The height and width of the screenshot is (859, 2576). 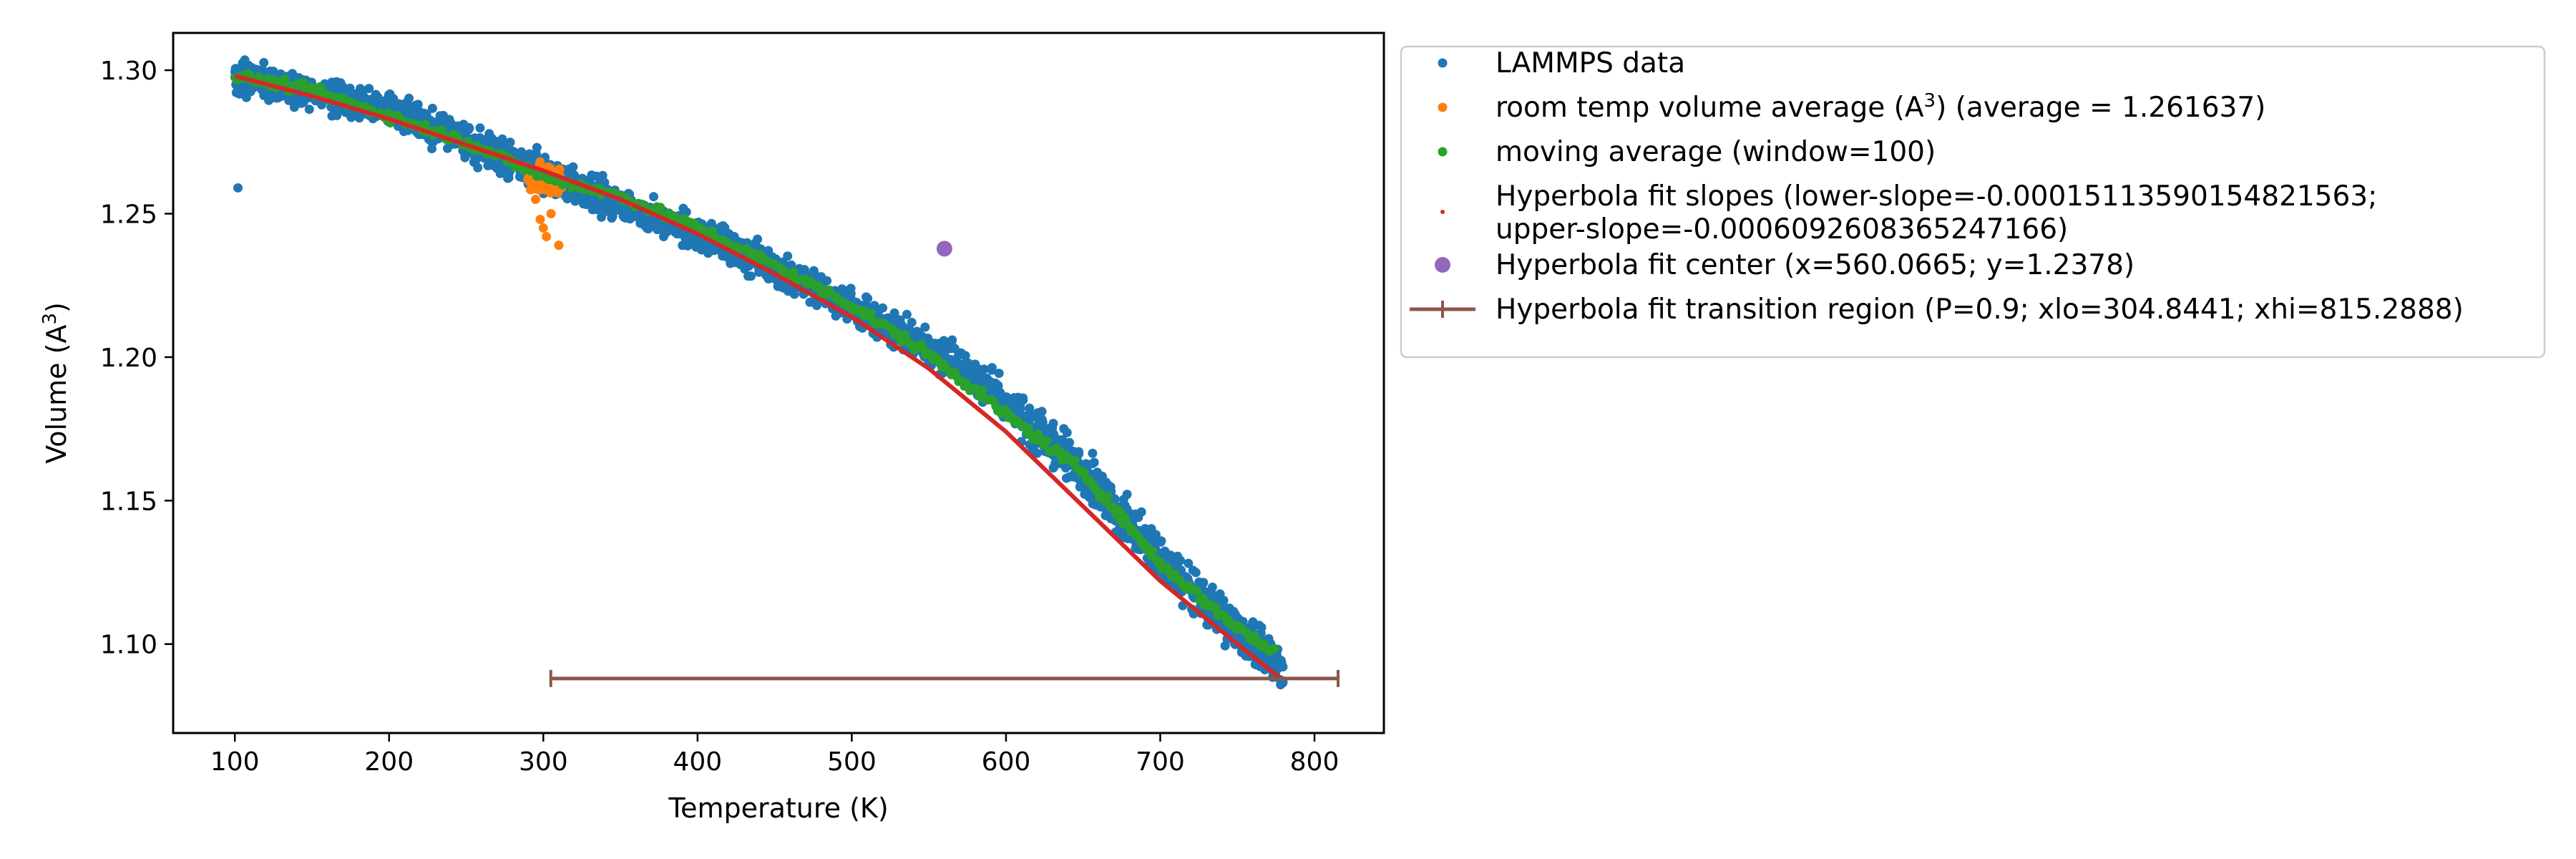 What do you see at coordinates (1782, 229) in the screenshot?
I see `legend-label: upper-slope=-0.0006092608365247166)` at bounding box center [1782, 229].